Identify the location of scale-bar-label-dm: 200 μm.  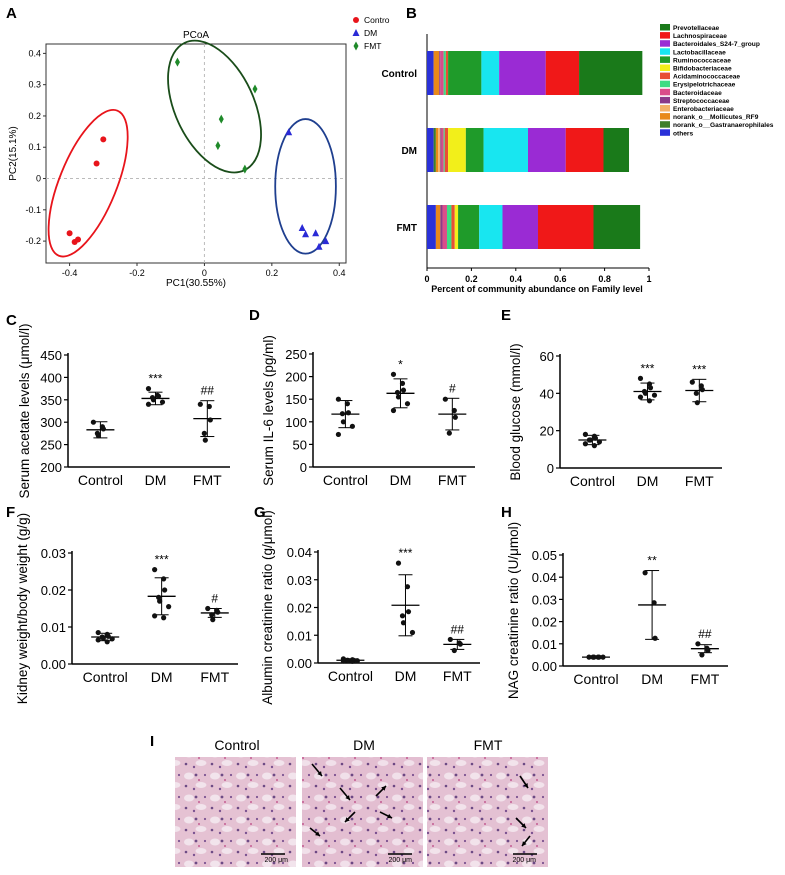
(401, 860).